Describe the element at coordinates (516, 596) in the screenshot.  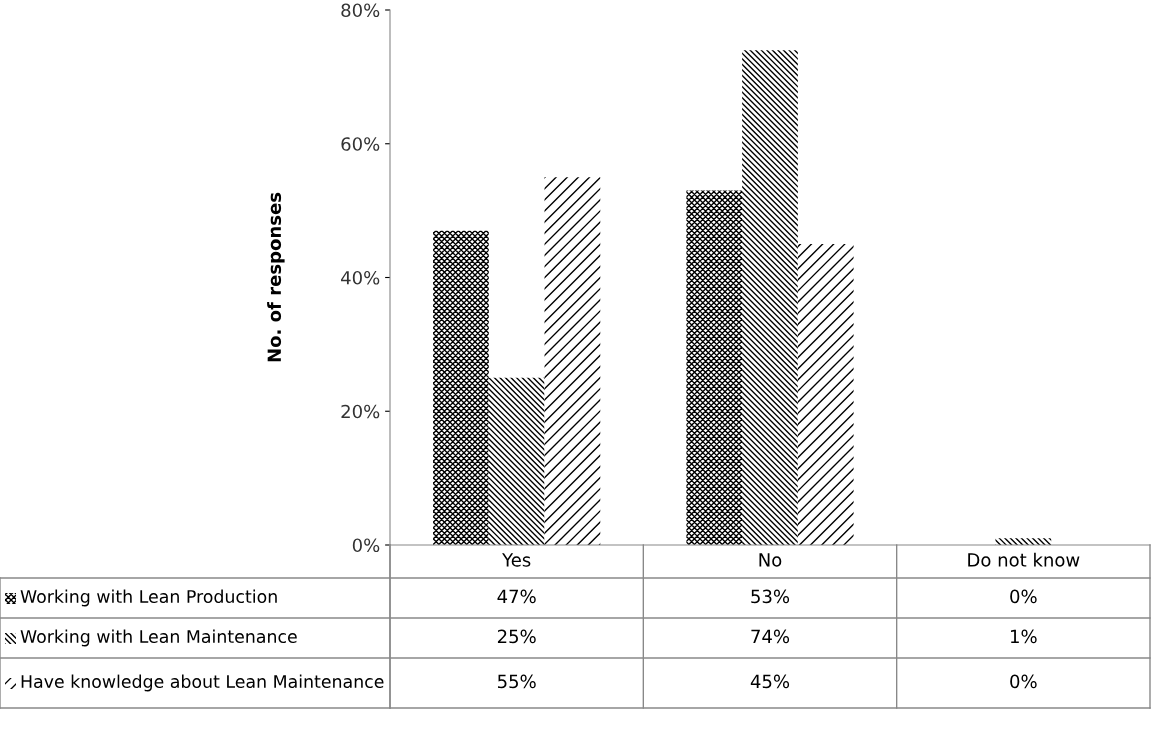
I see `data-label: 47%` at that location.